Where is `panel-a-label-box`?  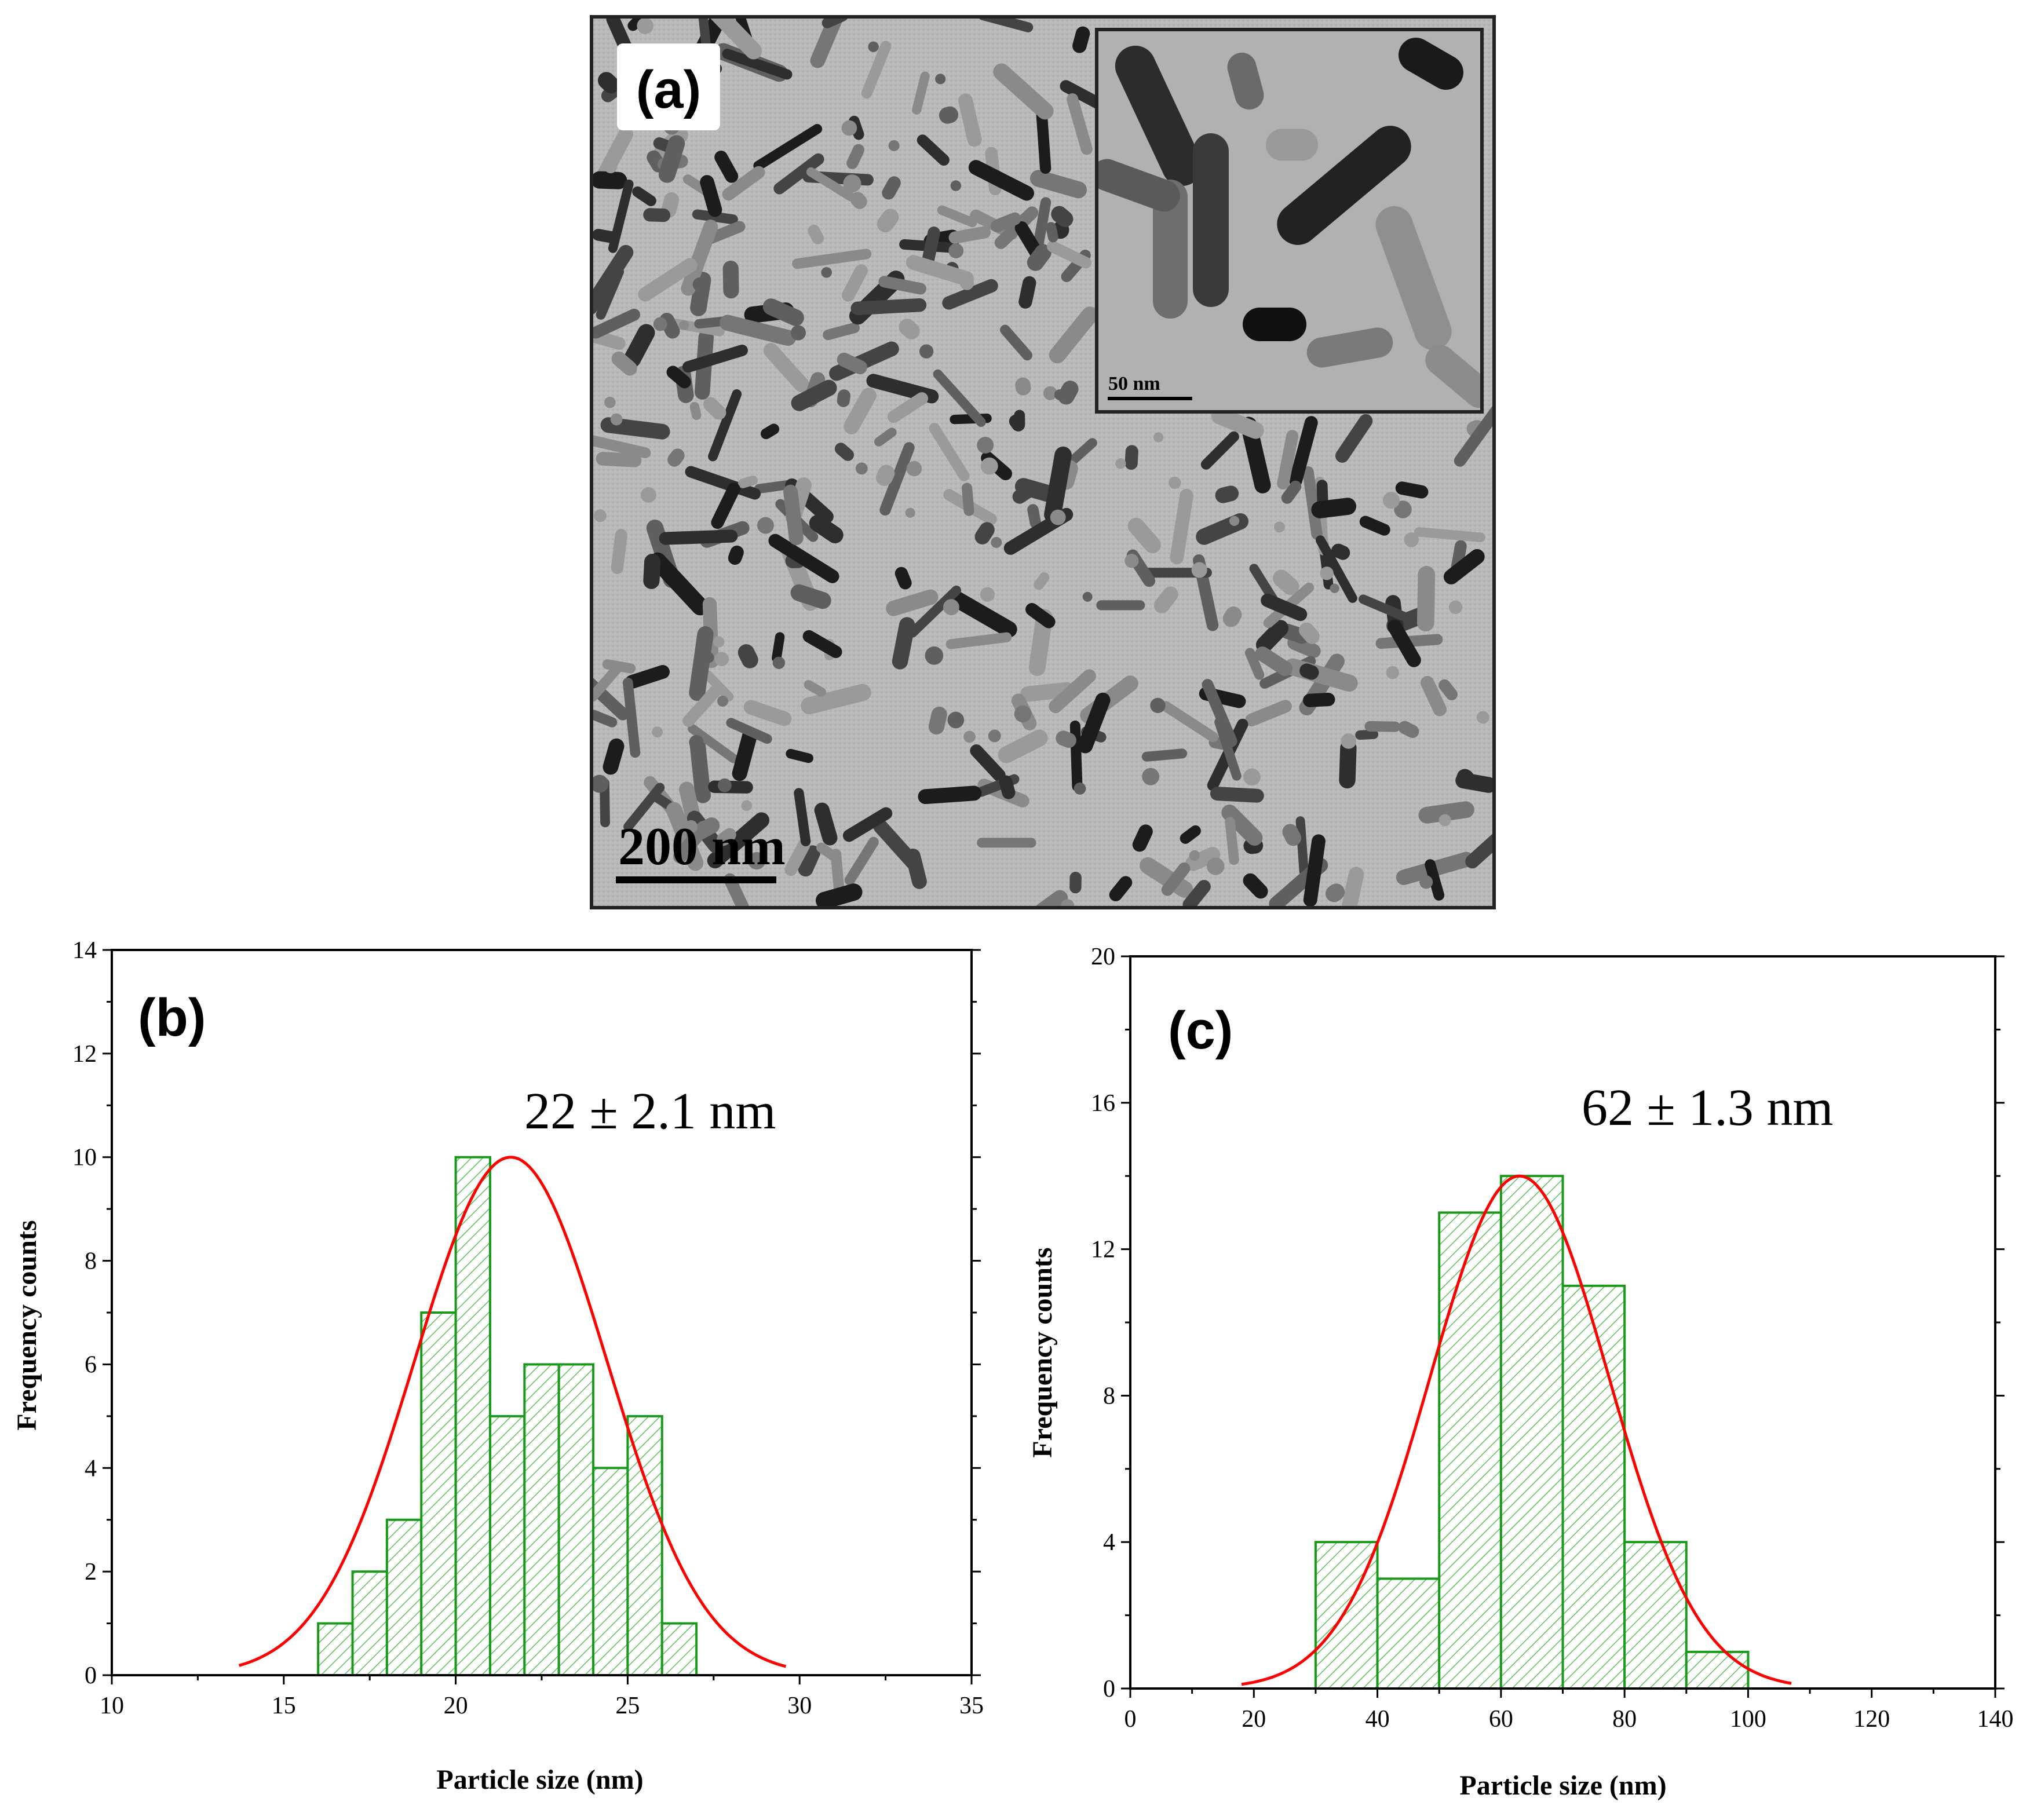 panel-a-label-box is located at coordinates (668, 86).